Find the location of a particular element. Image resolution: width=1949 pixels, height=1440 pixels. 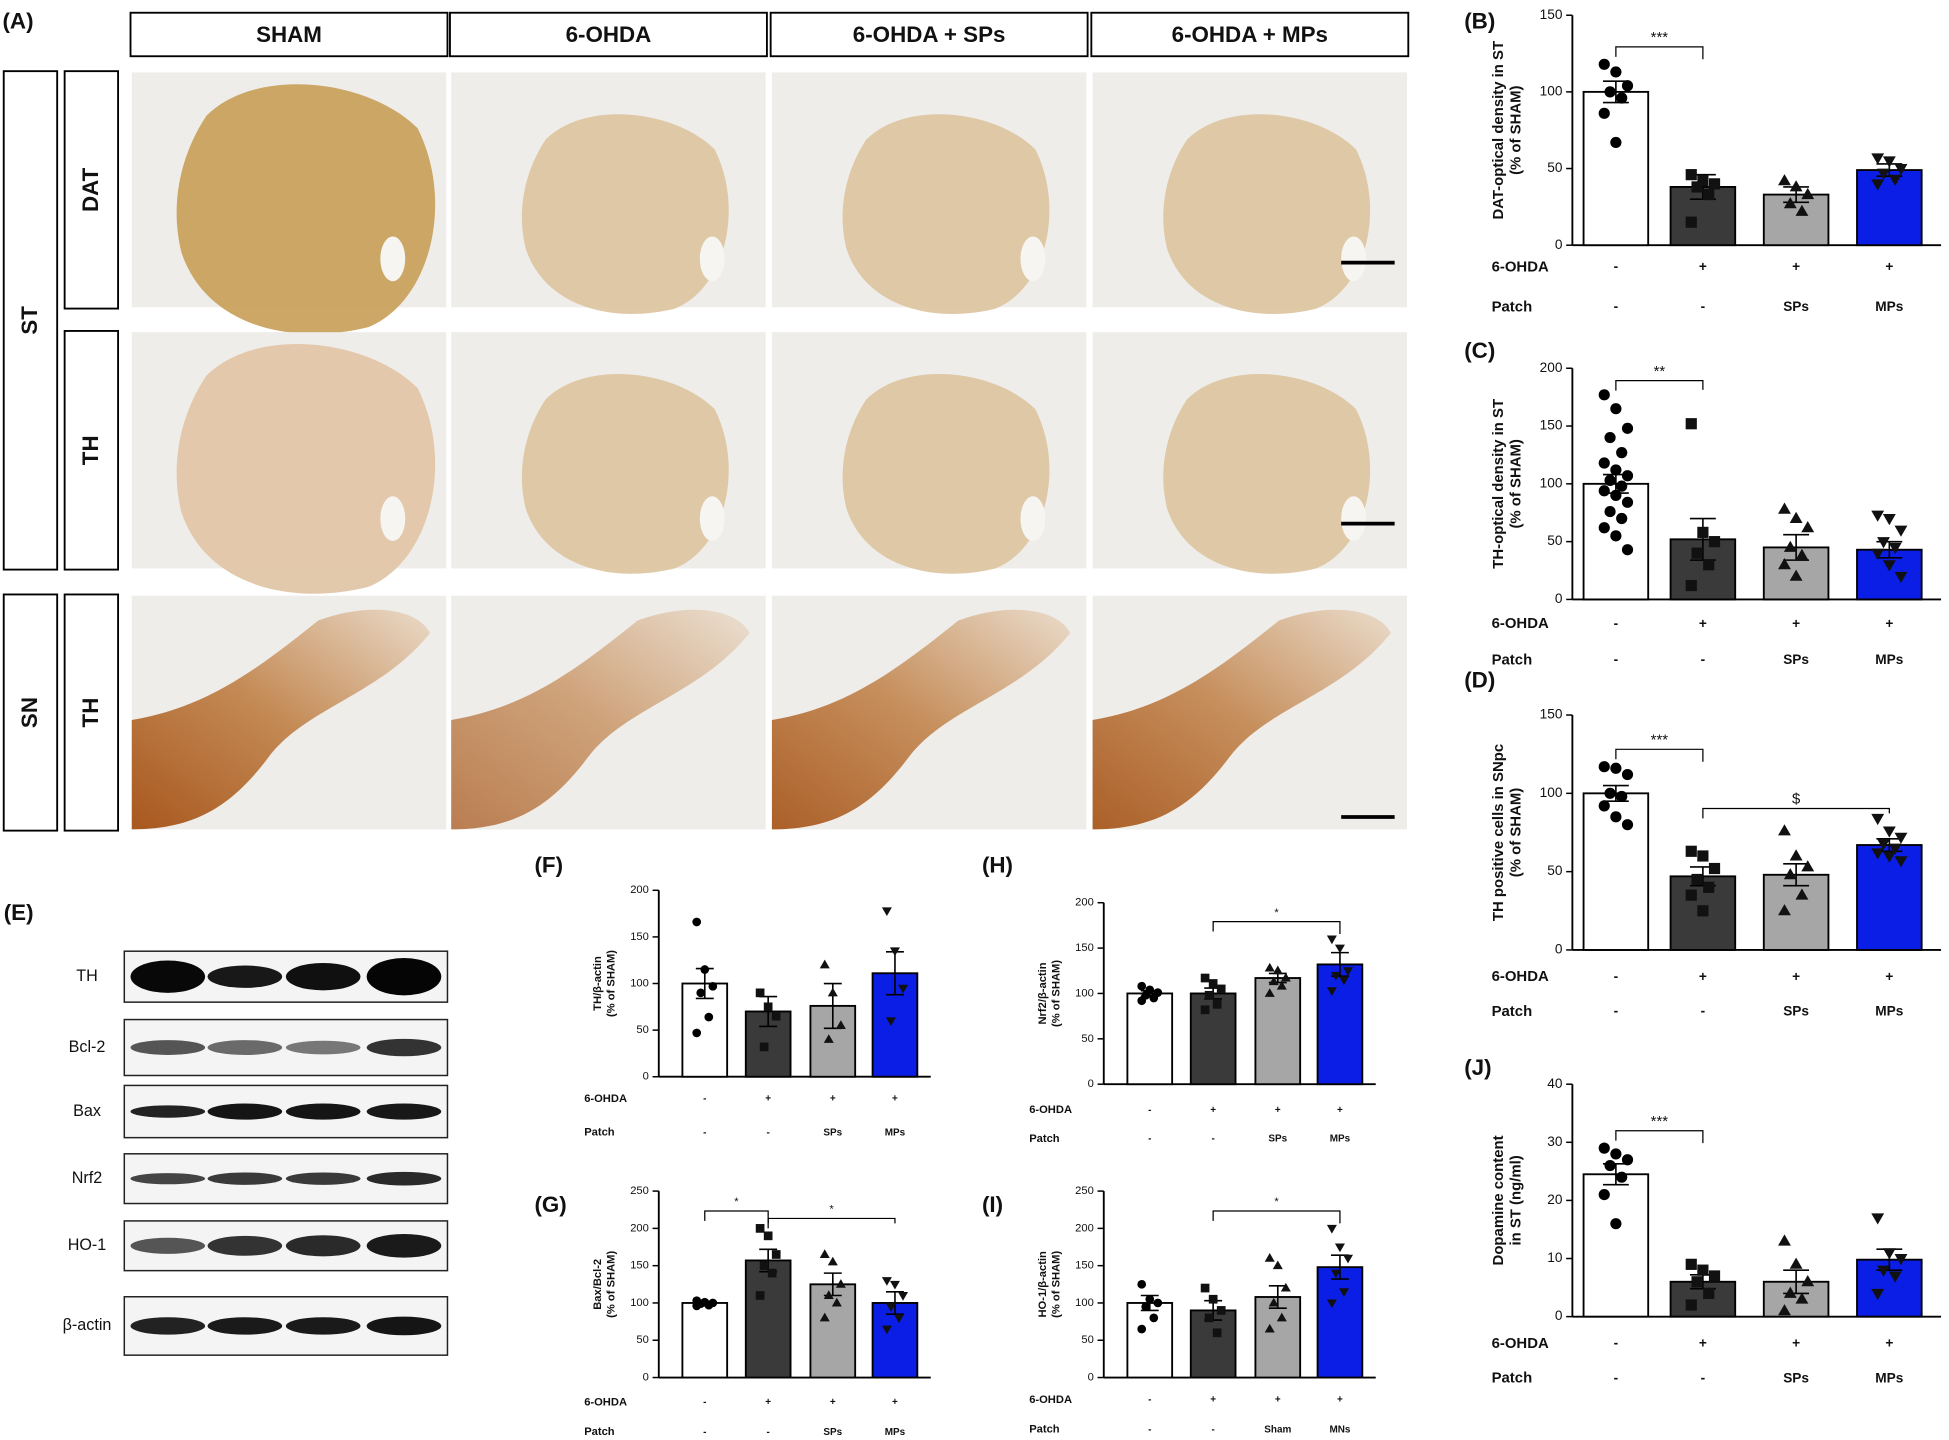

y-tick-label: 250 is located at coordinates (1084, 1191).